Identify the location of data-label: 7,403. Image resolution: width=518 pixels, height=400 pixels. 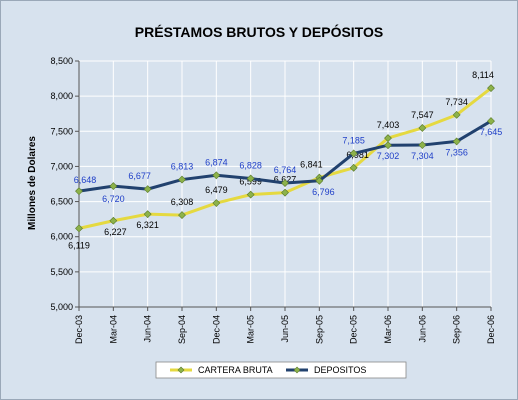
(388, 125).